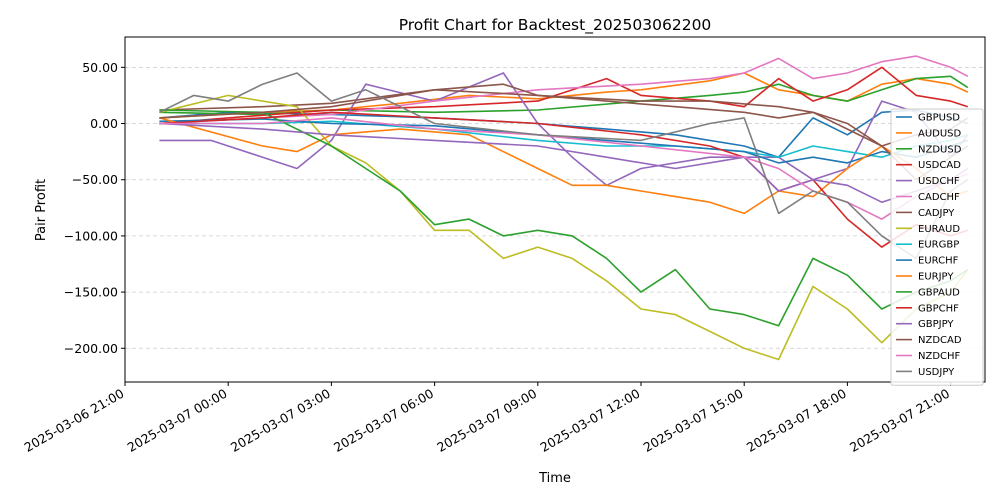 The image size is (1000, 500). What do you see at coordinates (936, 324) in the screenshot?
I see `legend-label: GBPJPY` at bounding box center [936, 324].